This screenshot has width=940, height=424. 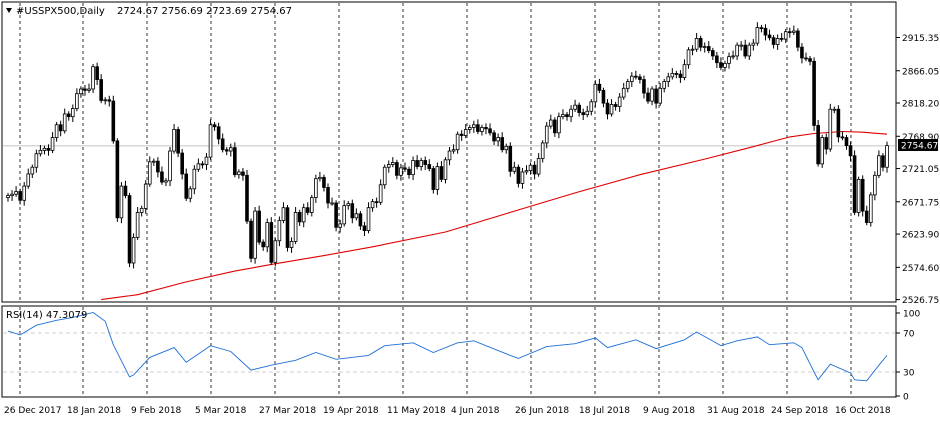 I want to click on y-tick-label: 2818.20, so click(x=920, y=105).